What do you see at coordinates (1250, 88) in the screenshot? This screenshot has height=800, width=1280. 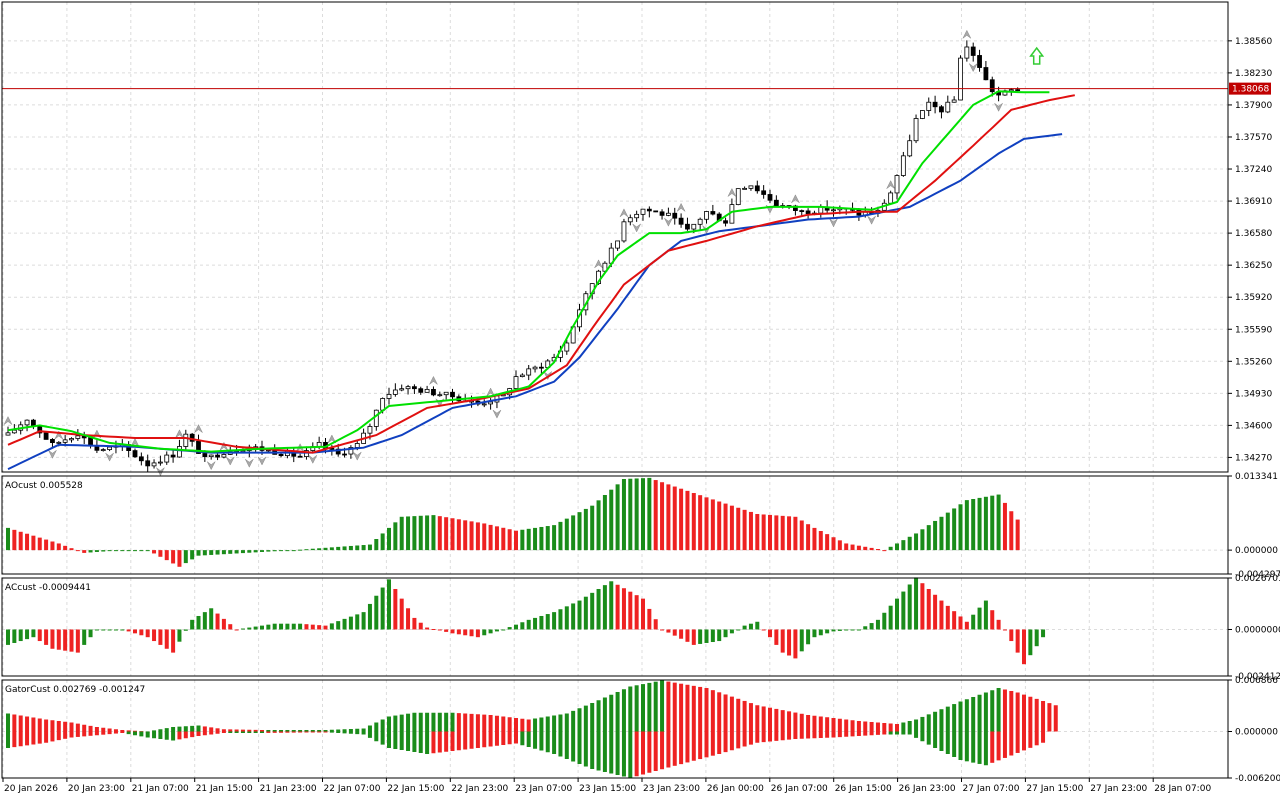 I see `current-price-badge` at bounding box center [1250, 88].